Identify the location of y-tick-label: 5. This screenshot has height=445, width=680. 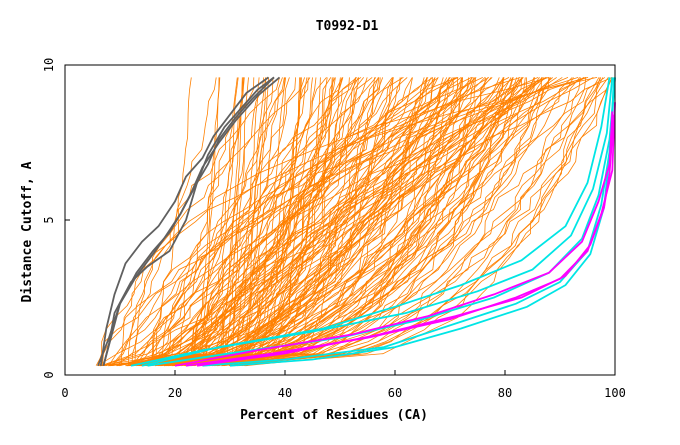
(49, 219).